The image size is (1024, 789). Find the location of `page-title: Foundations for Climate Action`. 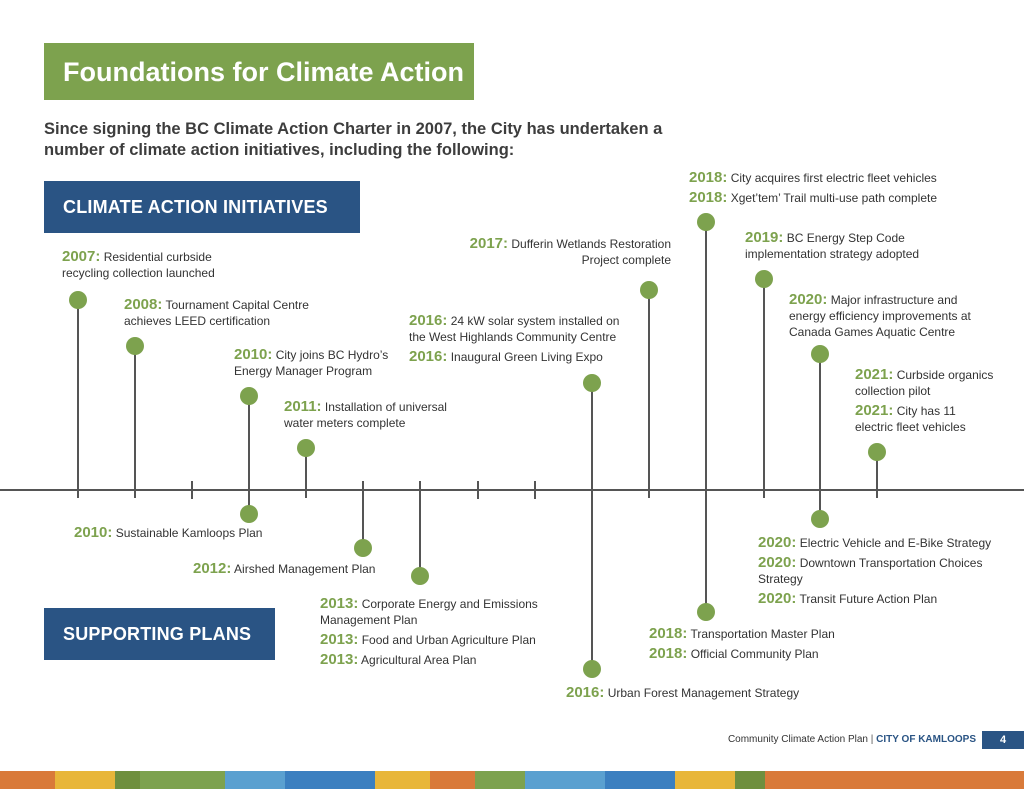

page-title: Foundations for Climate Action is located at coordinates (263, 72).